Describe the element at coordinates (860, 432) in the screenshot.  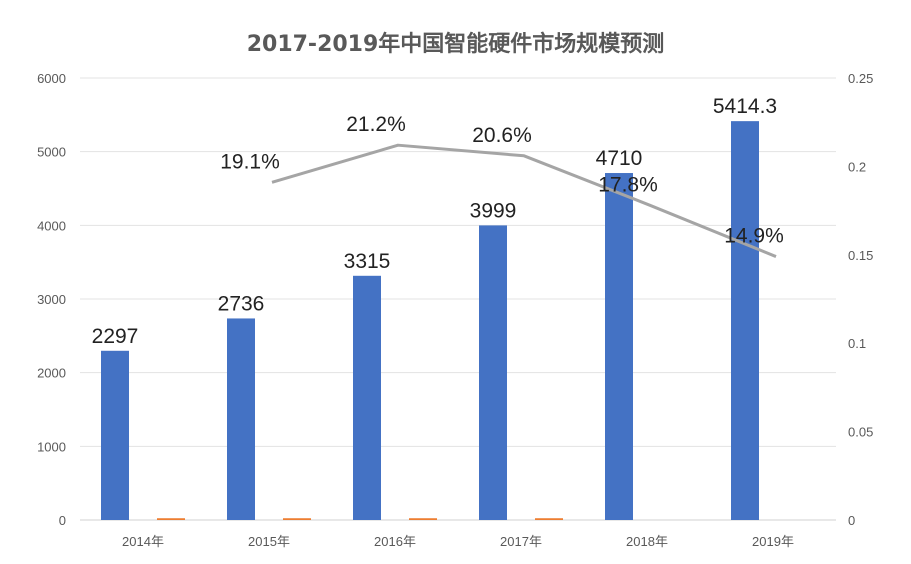
I see `y-right-tick-label: 0.05` at that location.